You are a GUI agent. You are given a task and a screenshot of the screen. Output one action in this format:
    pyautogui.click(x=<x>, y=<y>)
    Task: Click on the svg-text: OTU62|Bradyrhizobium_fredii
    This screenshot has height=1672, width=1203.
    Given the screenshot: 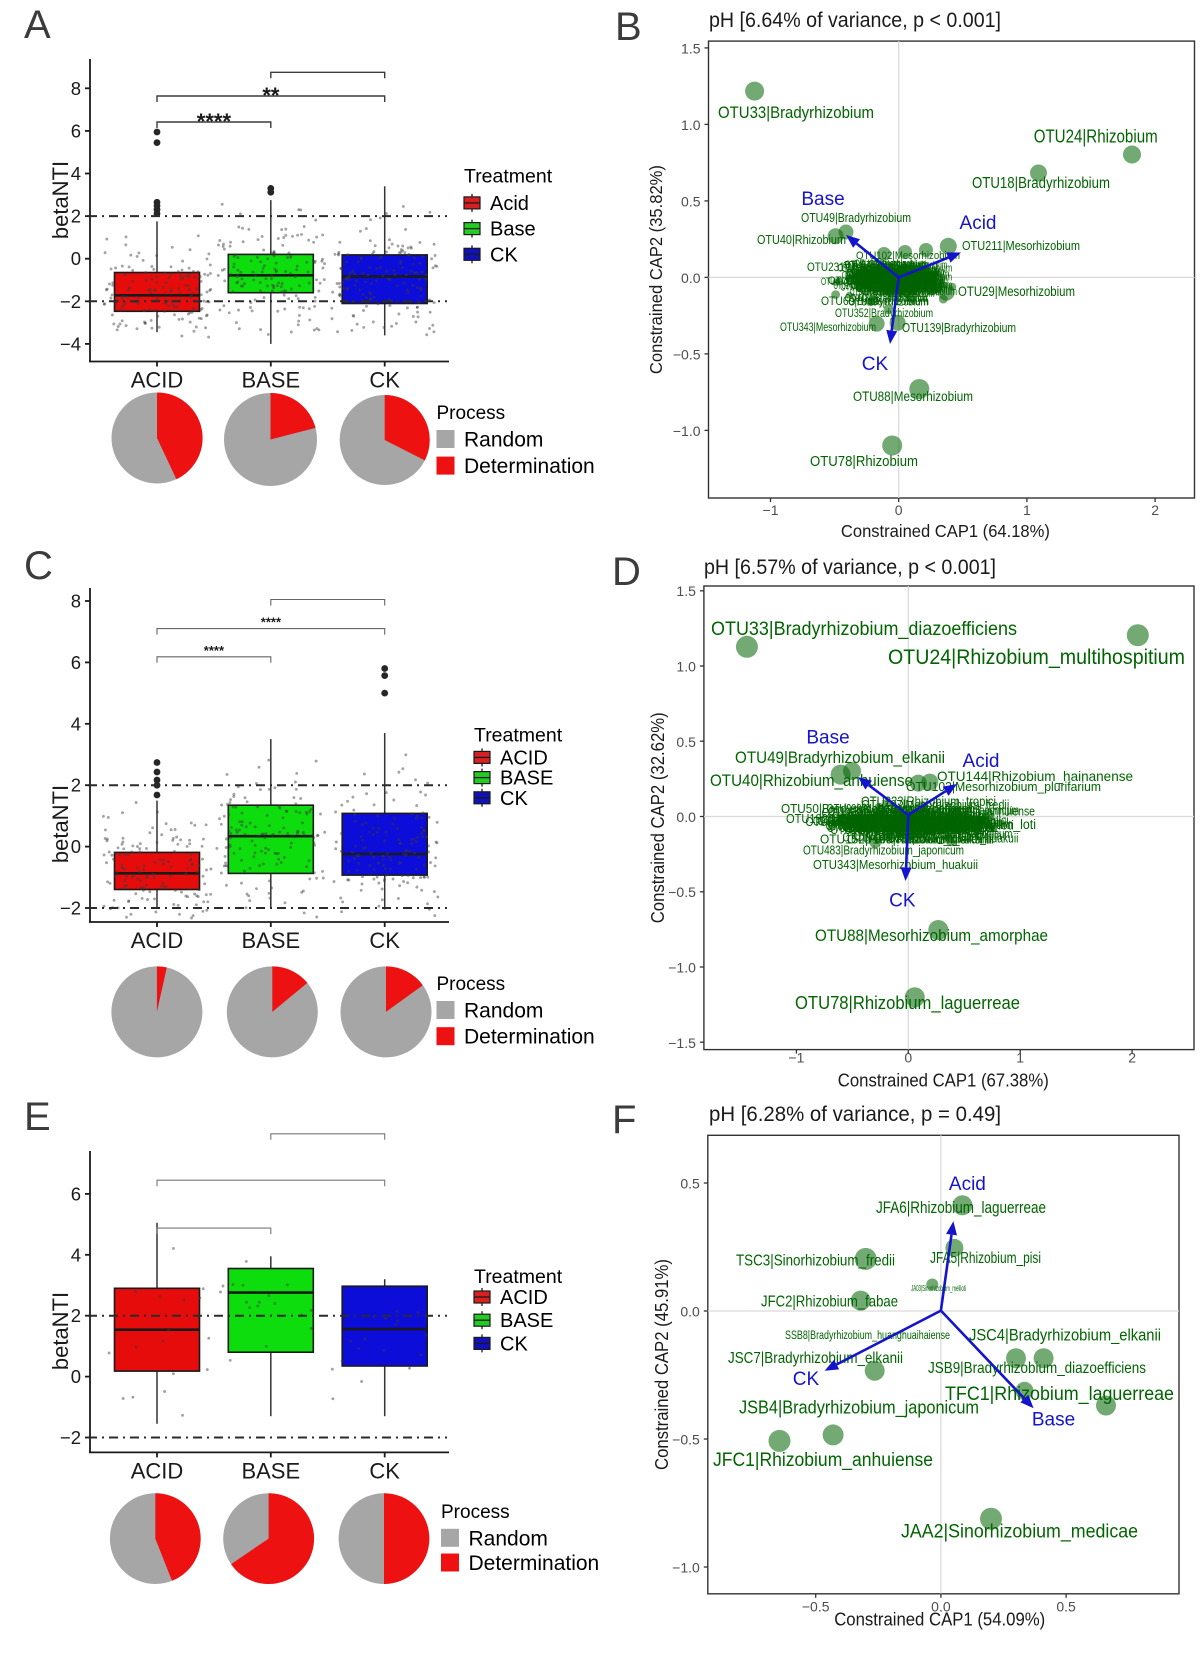 What is the action you would take?
    pyautogui.click(x=890, y=822)
    